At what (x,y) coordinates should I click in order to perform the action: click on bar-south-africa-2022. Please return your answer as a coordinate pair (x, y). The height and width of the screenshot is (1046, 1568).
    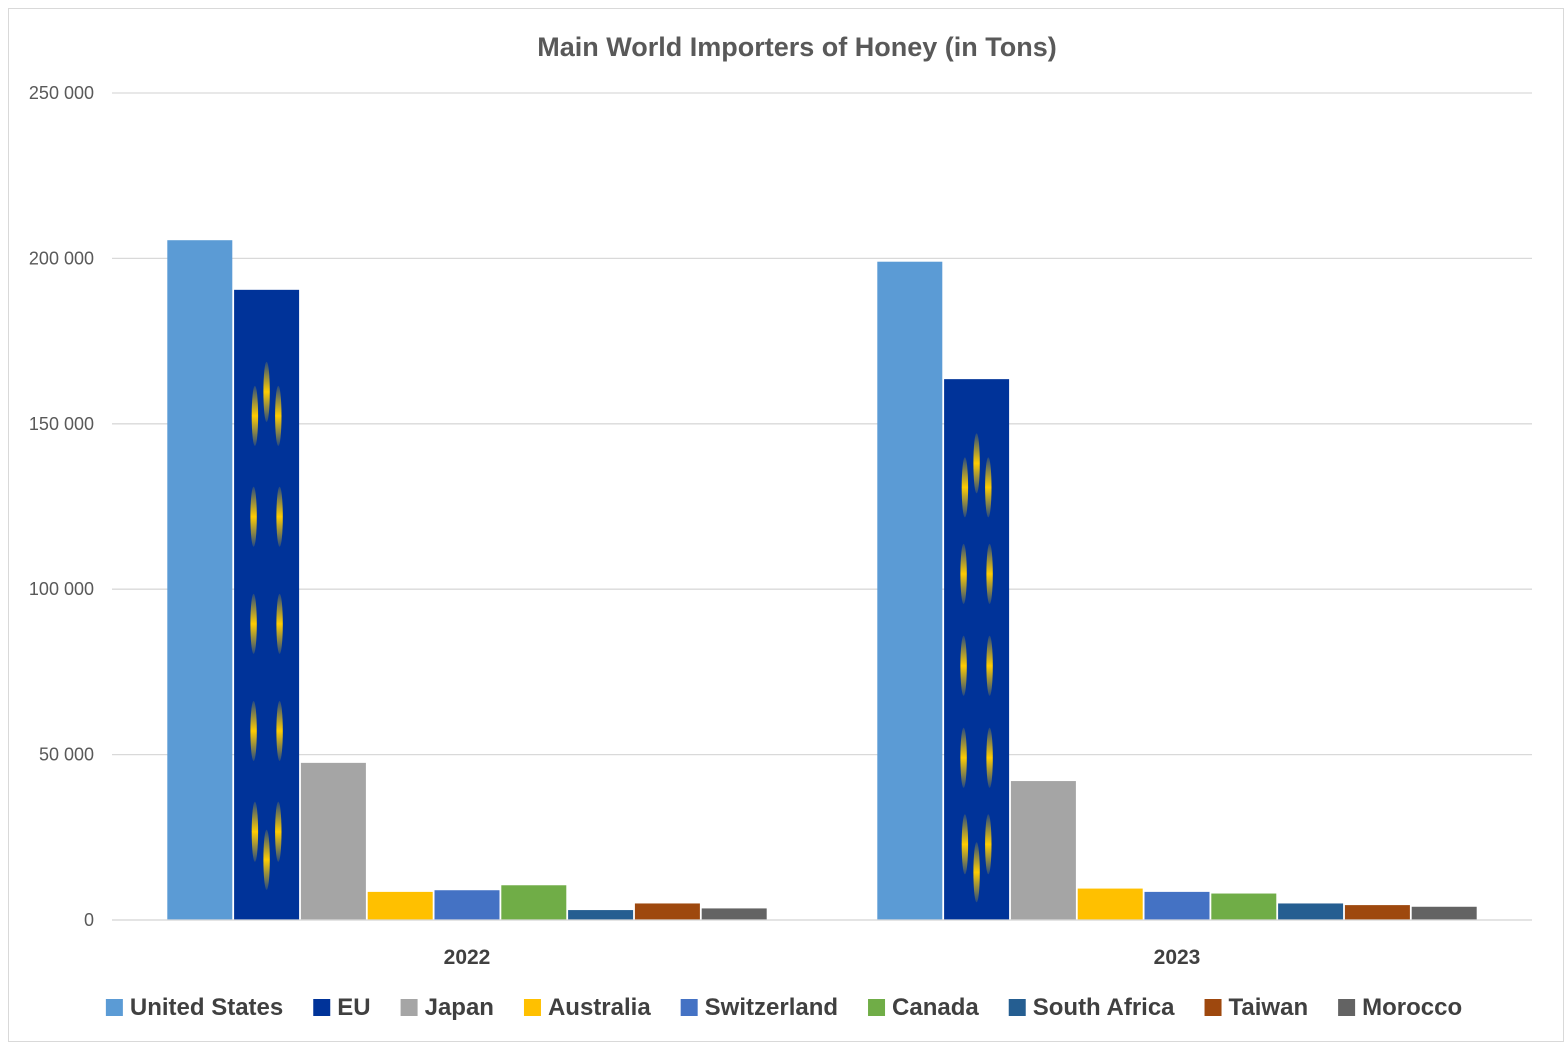
    Looking at the image, I should click on (601, 915).